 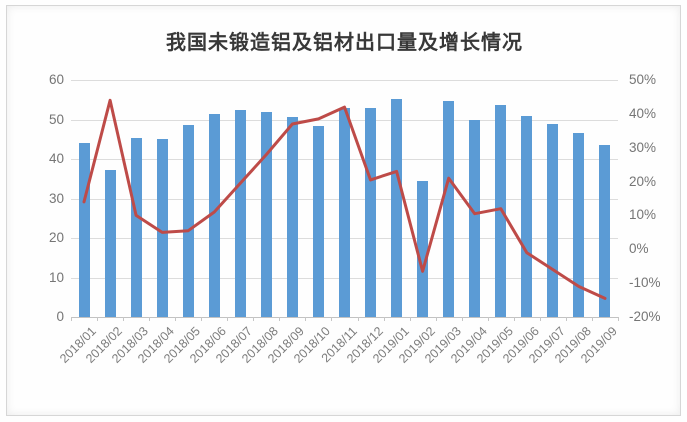 I want to click on right-axis-tick-label: 20%, so click(x=643, y=181).